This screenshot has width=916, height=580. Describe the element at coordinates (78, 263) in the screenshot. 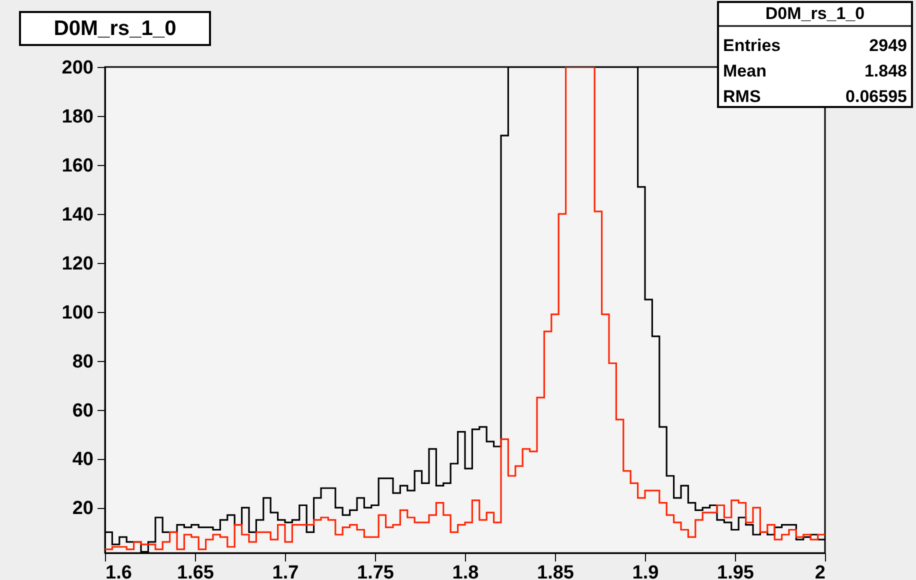

I see `y-tick-label: 120` at that location.